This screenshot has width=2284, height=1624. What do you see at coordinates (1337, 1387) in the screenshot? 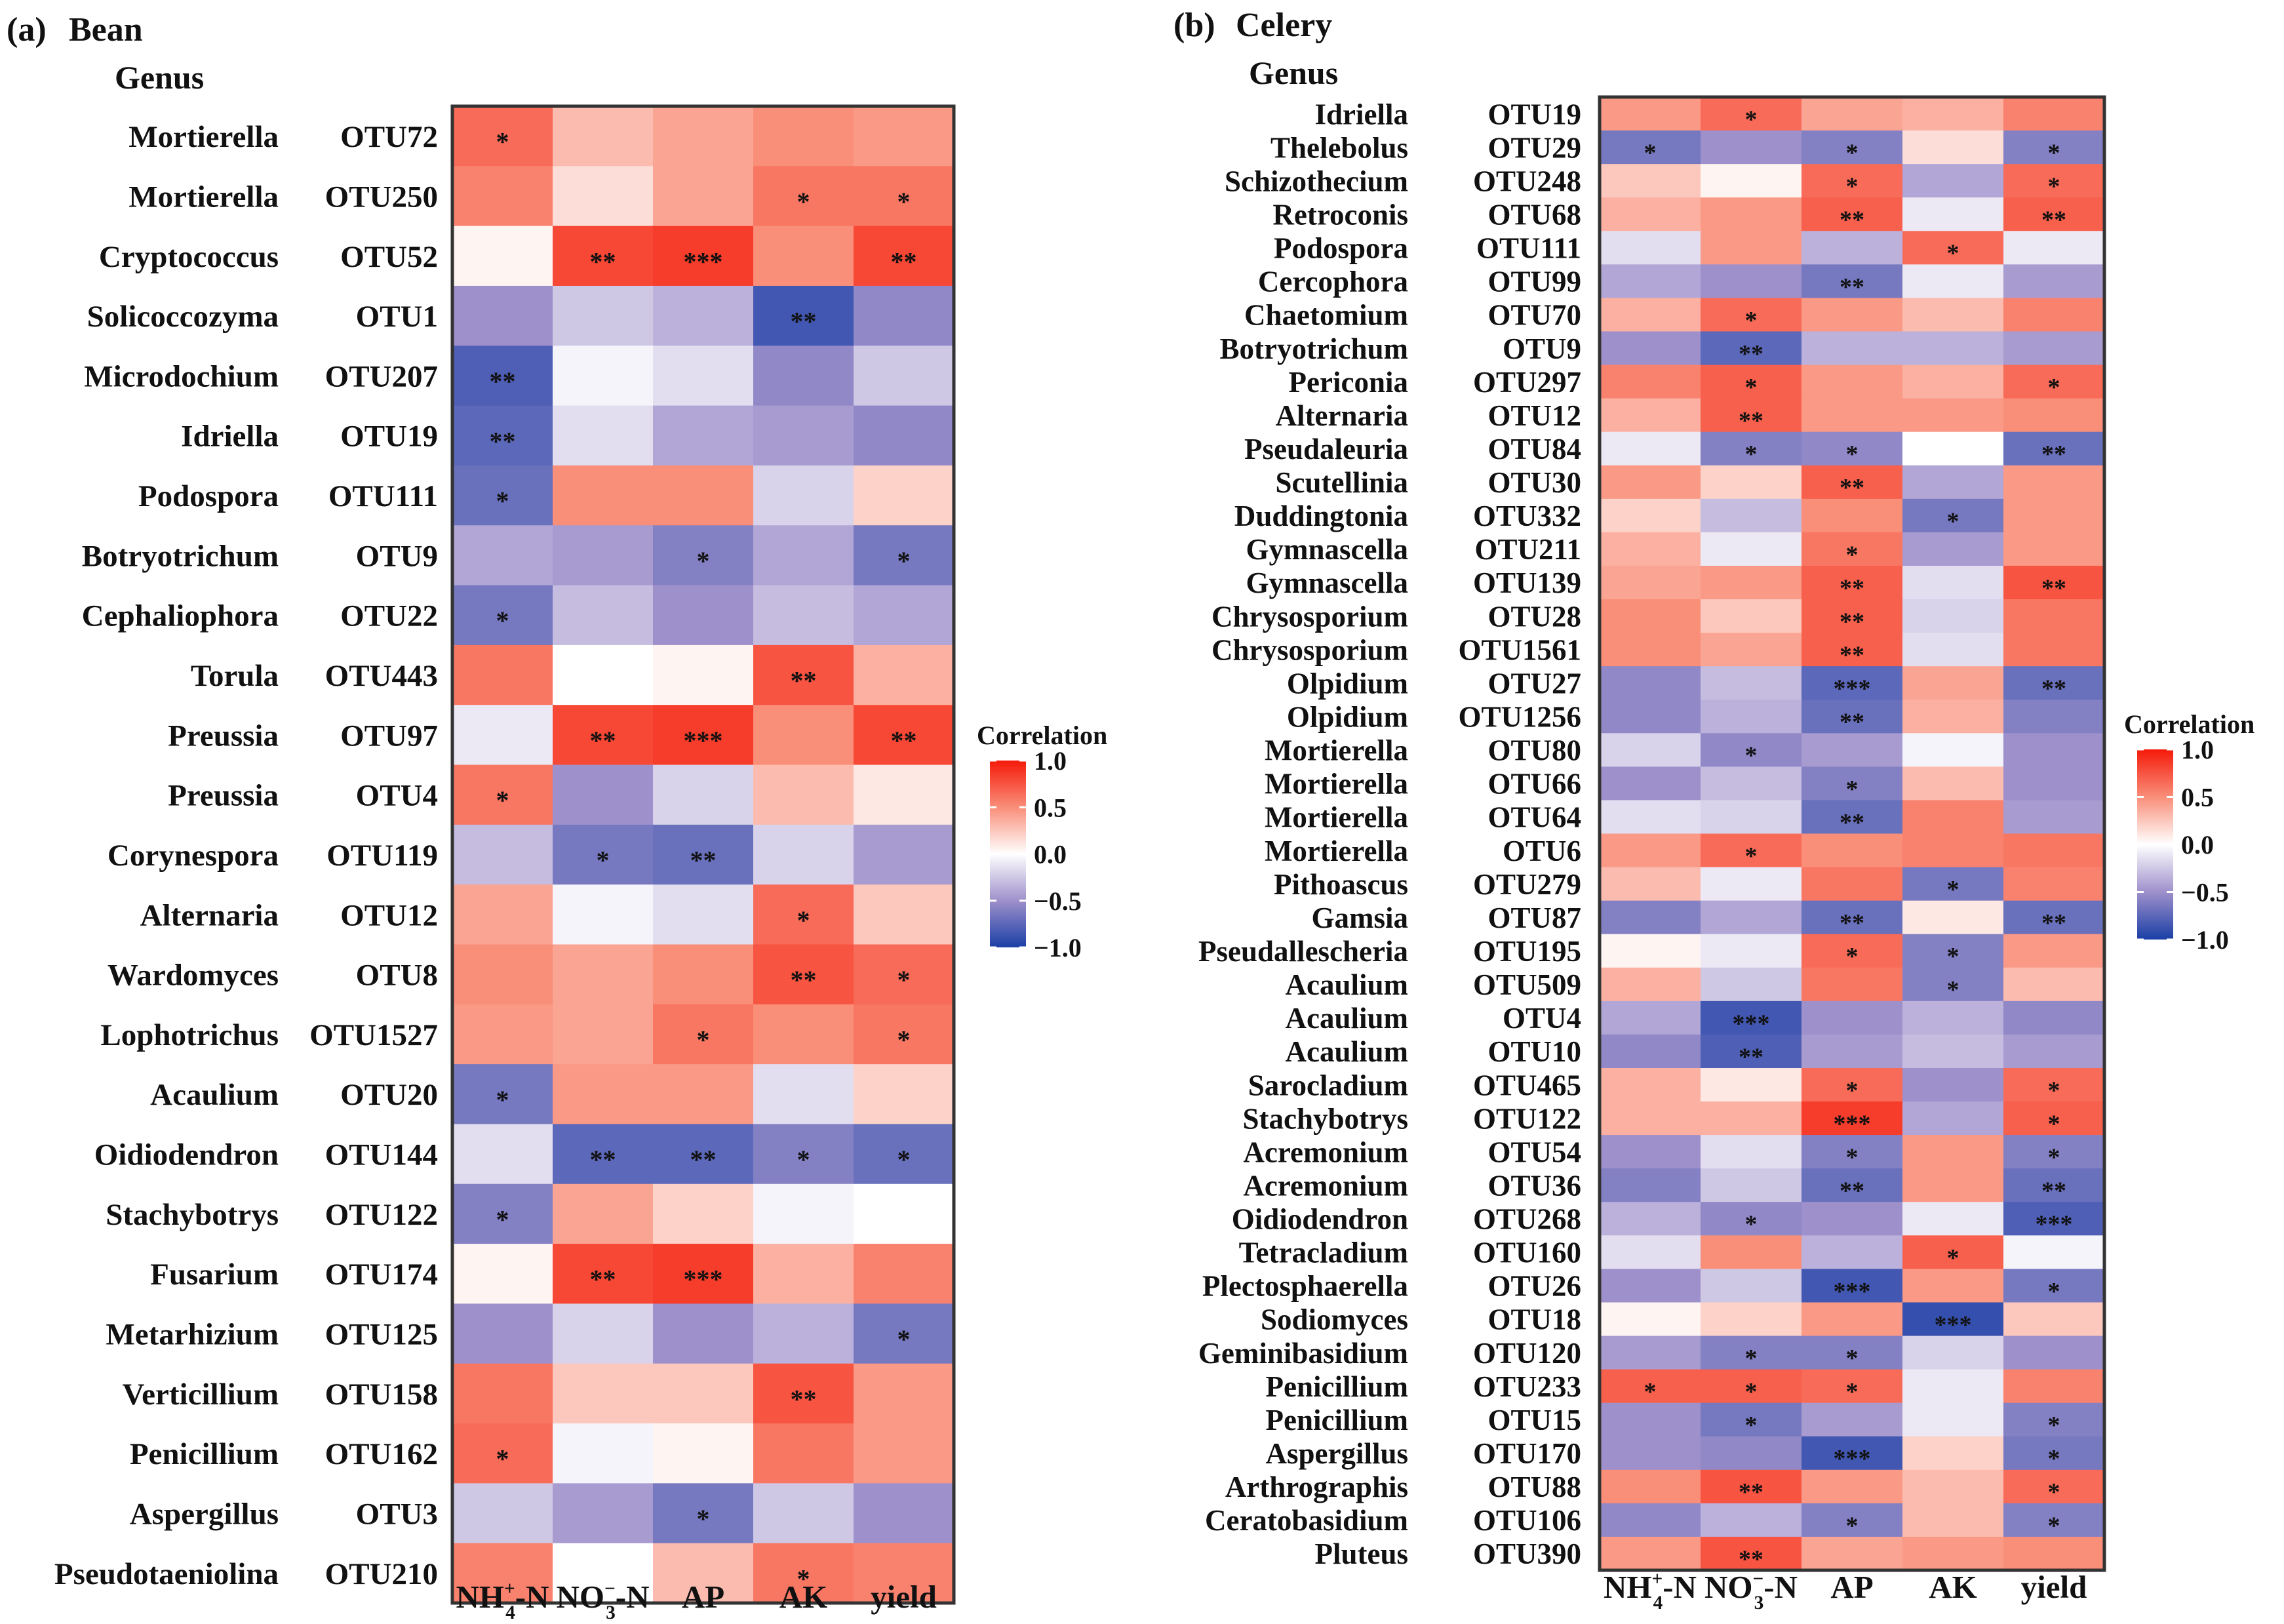
I see `row-genus-label: Penicillium` at bounding box center [1337, 1387].